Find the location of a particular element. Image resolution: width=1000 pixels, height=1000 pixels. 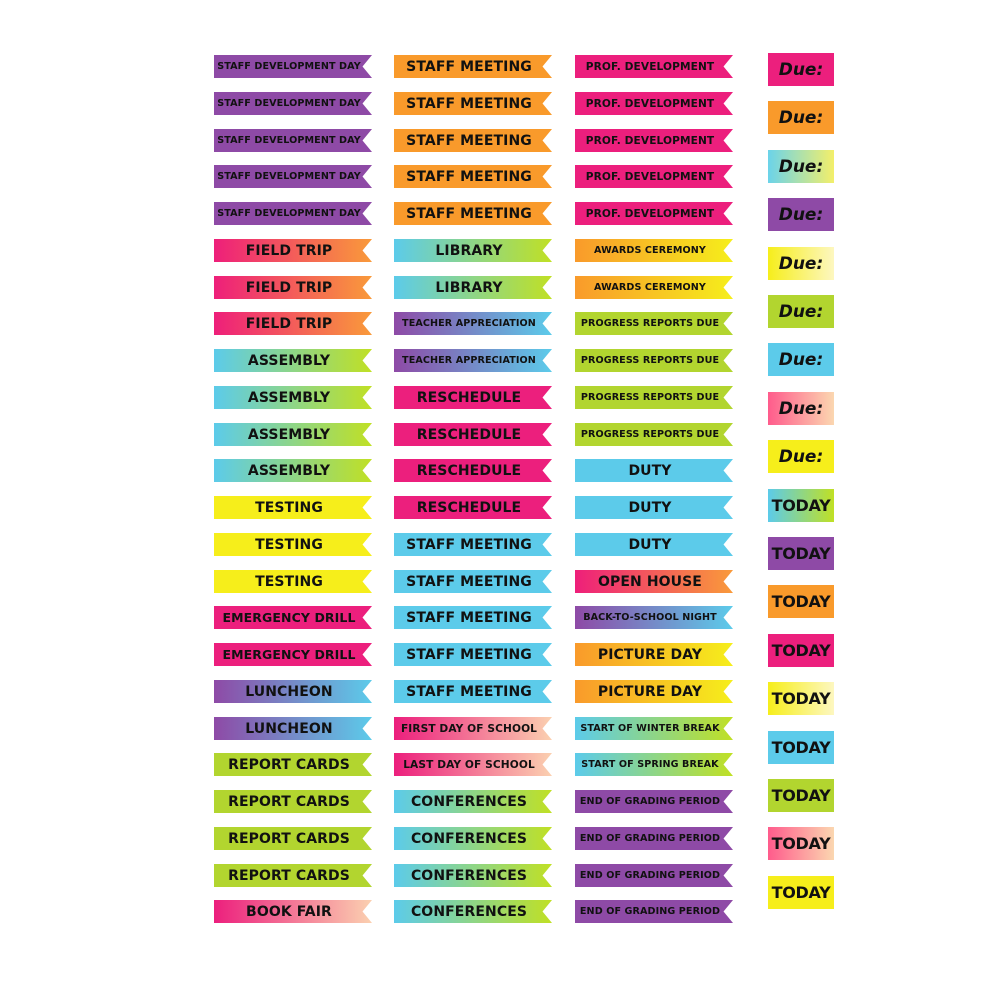

banner-sticker-open-house: OPEN HOUSE is located at coordinates (654, 581).